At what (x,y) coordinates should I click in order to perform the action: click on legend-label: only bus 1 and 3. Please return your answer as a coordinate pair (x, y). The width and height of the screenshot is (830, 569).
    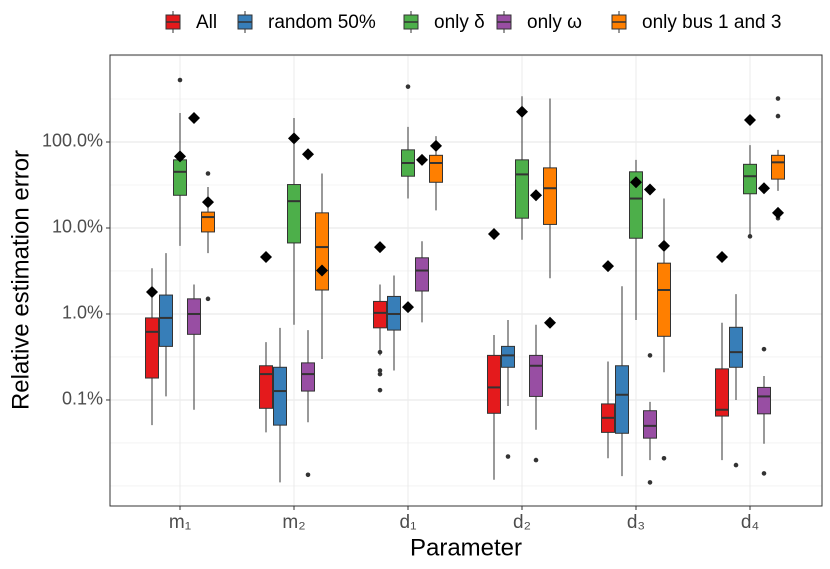
    Looking at the image, I should click on (711, 22).